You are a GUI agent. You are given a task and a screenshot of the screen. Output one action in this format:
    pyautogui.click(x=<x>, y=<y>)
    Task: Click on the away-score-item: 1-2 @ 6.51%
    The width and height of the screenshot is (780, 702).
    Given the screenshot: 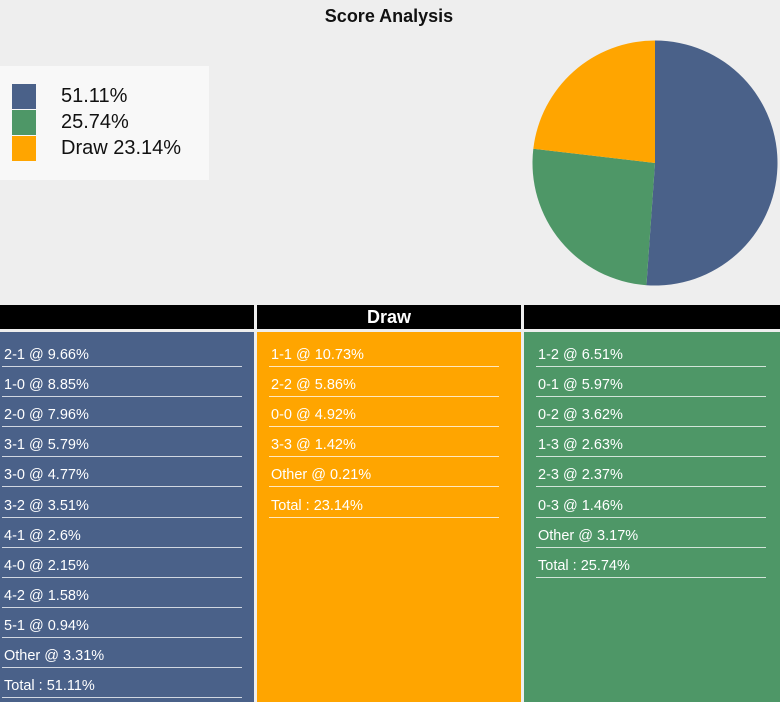 What is the action you would take?
    pyautogui.click(x=651, y=355)
    